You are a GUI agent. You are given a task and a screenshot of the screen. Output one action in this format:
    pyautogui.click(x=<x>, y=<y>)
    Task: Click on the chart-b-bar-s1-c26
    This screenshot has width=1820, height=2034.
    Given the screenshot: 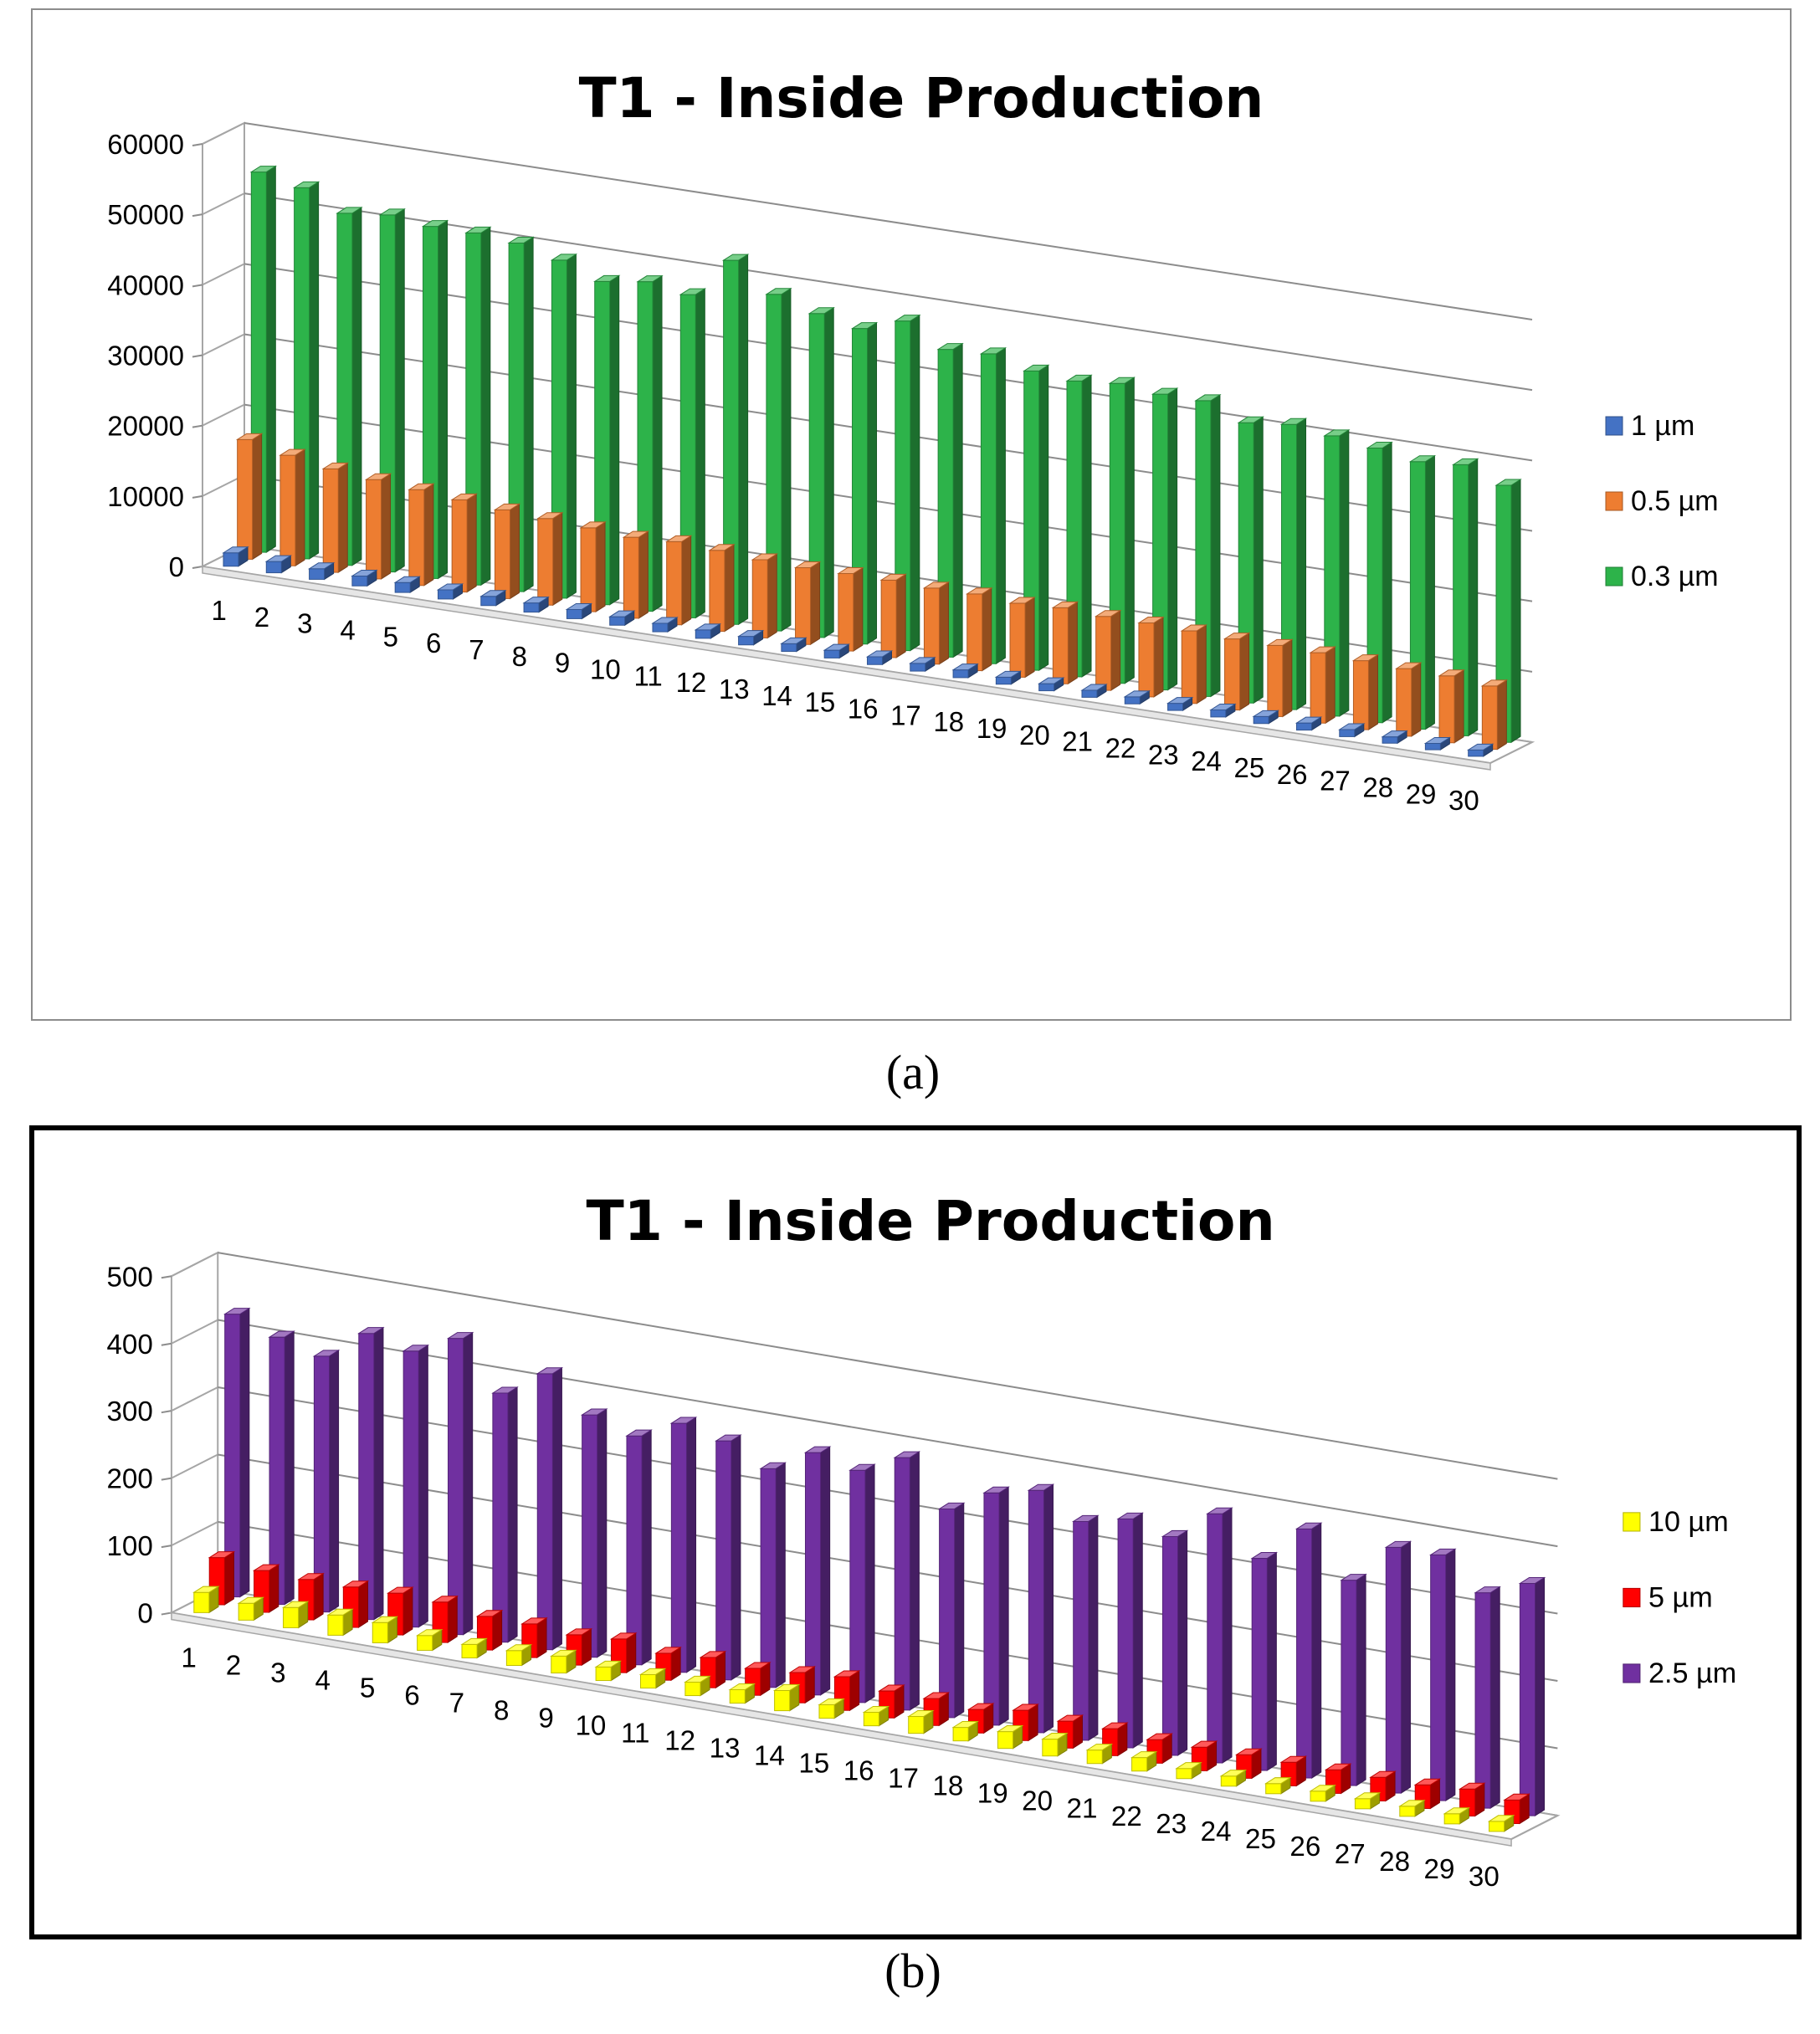 What is the action you would take?
    pyautogui.click(x=1322, y=1793)
    